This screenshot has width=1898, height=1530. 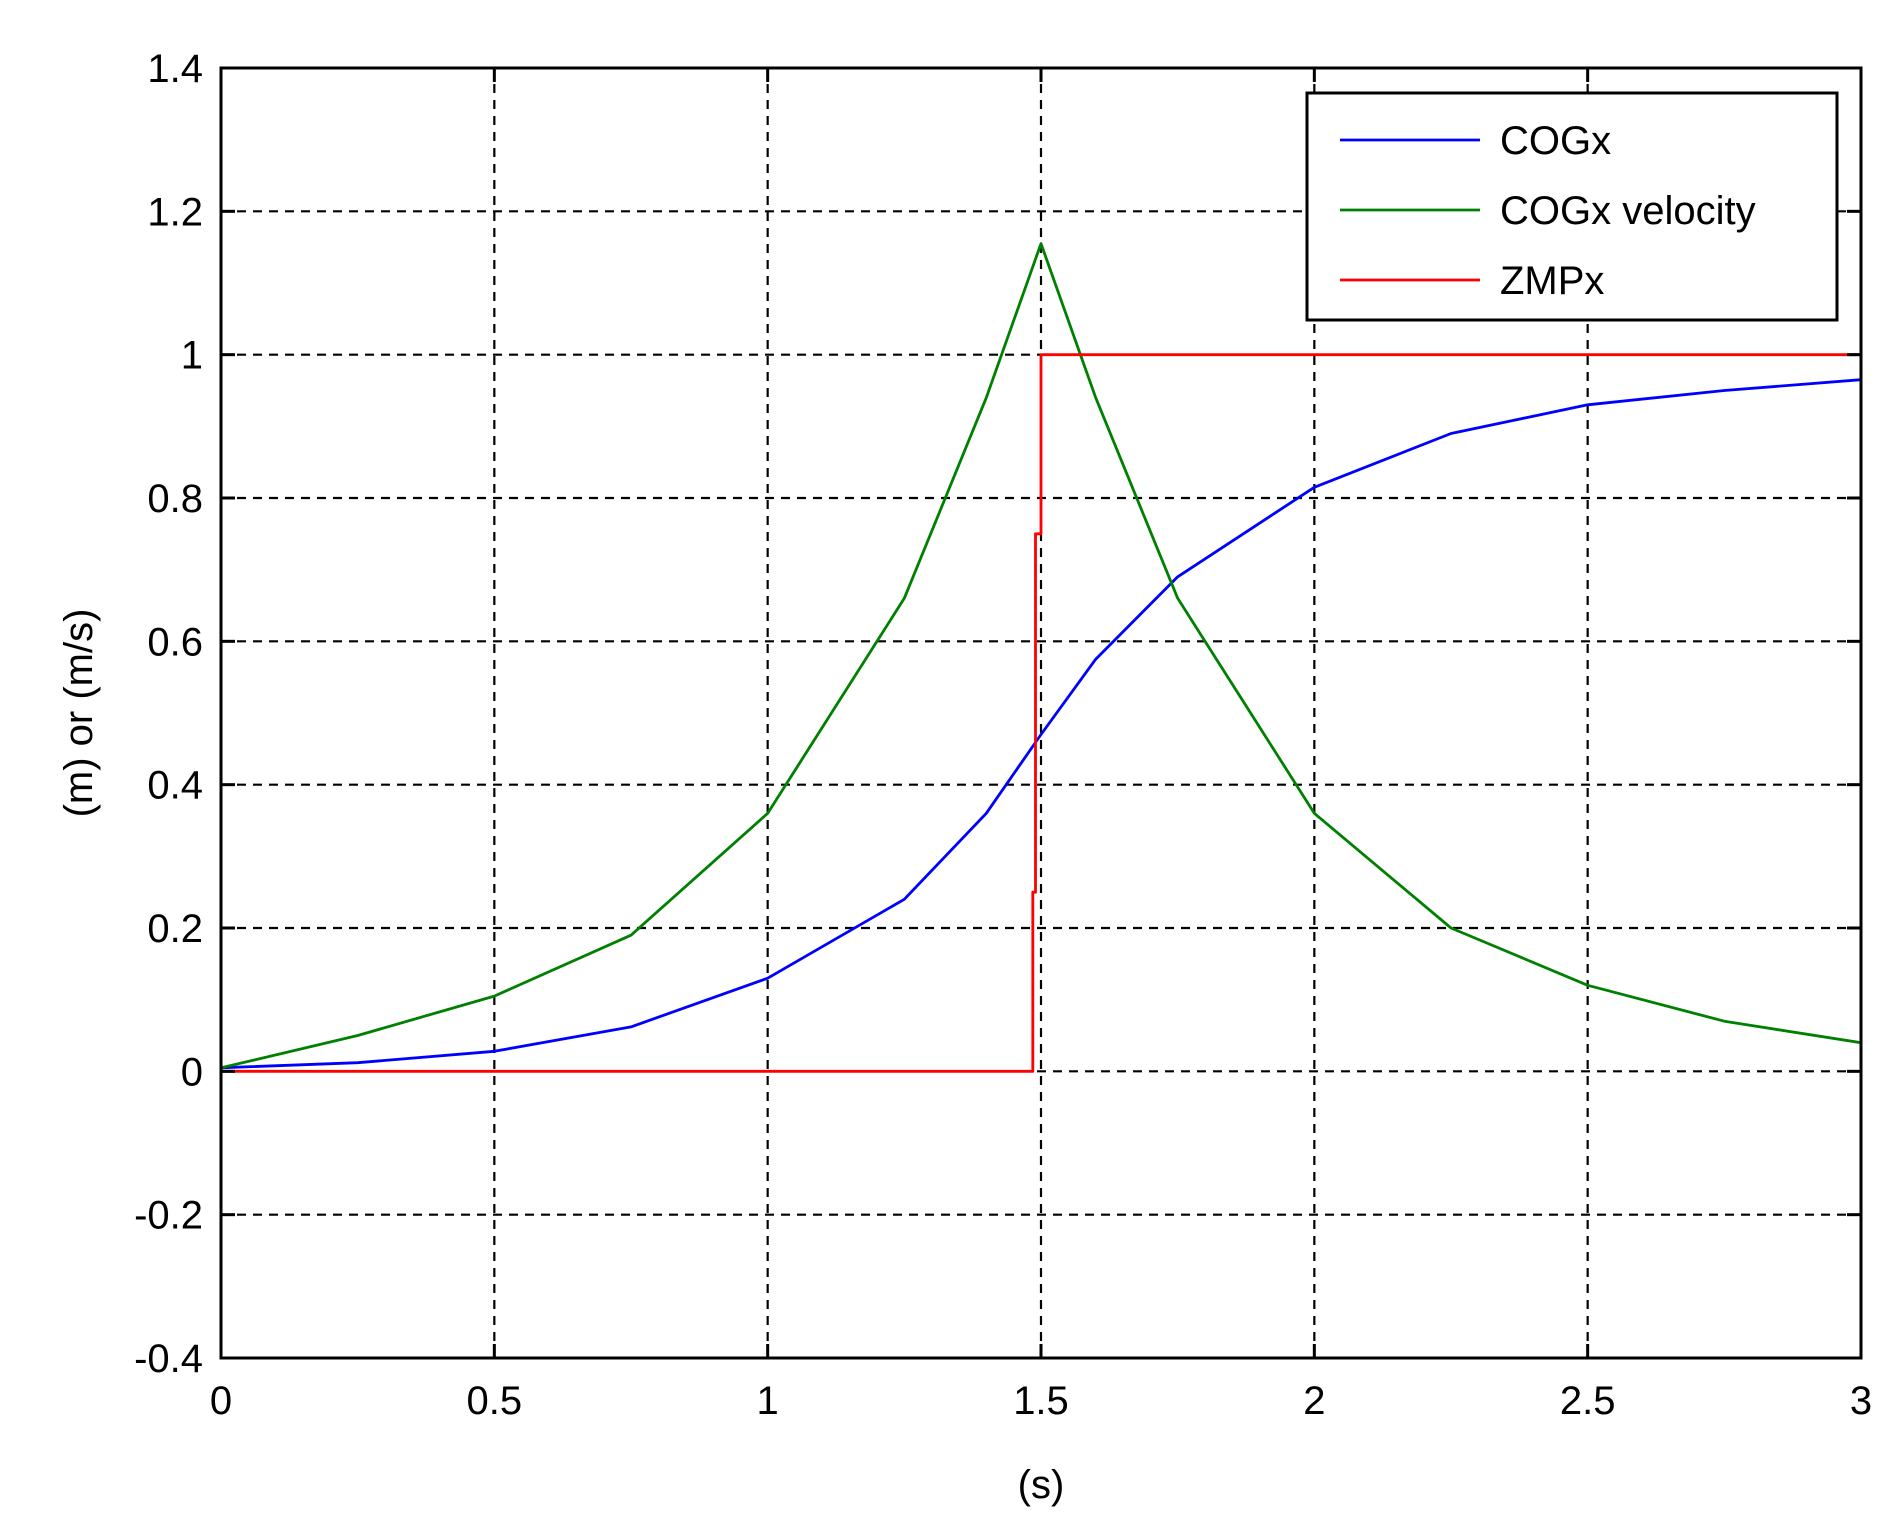 What do you see at coordinates (175, 642) in the screenshot?
I see `y-tick-label: 0.6` at bounding box center [175, 642].